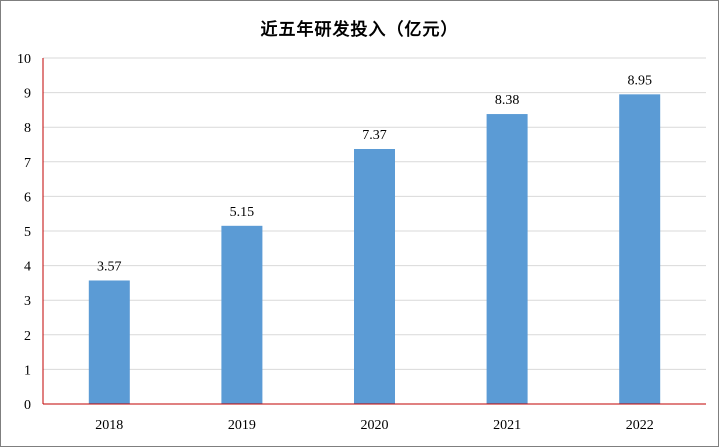 The image size is (719, 447). I want to click on y-tick-label: 1, so click(27, 370).